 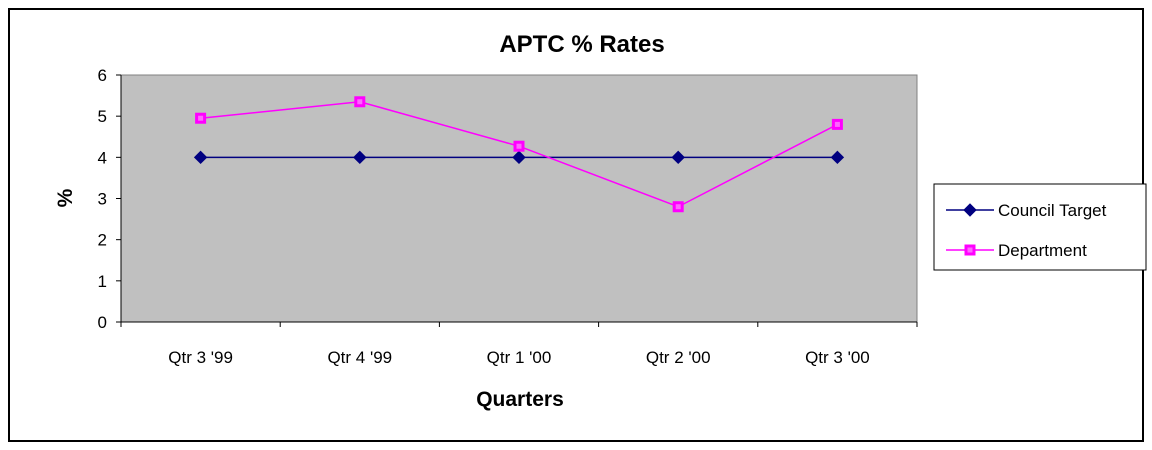 What do you see at coordinates (109, 199) in the screenshot?
I see `y-axis-ticks: 0 1 2 3 4 5 6` at bounding box center [109, 199].